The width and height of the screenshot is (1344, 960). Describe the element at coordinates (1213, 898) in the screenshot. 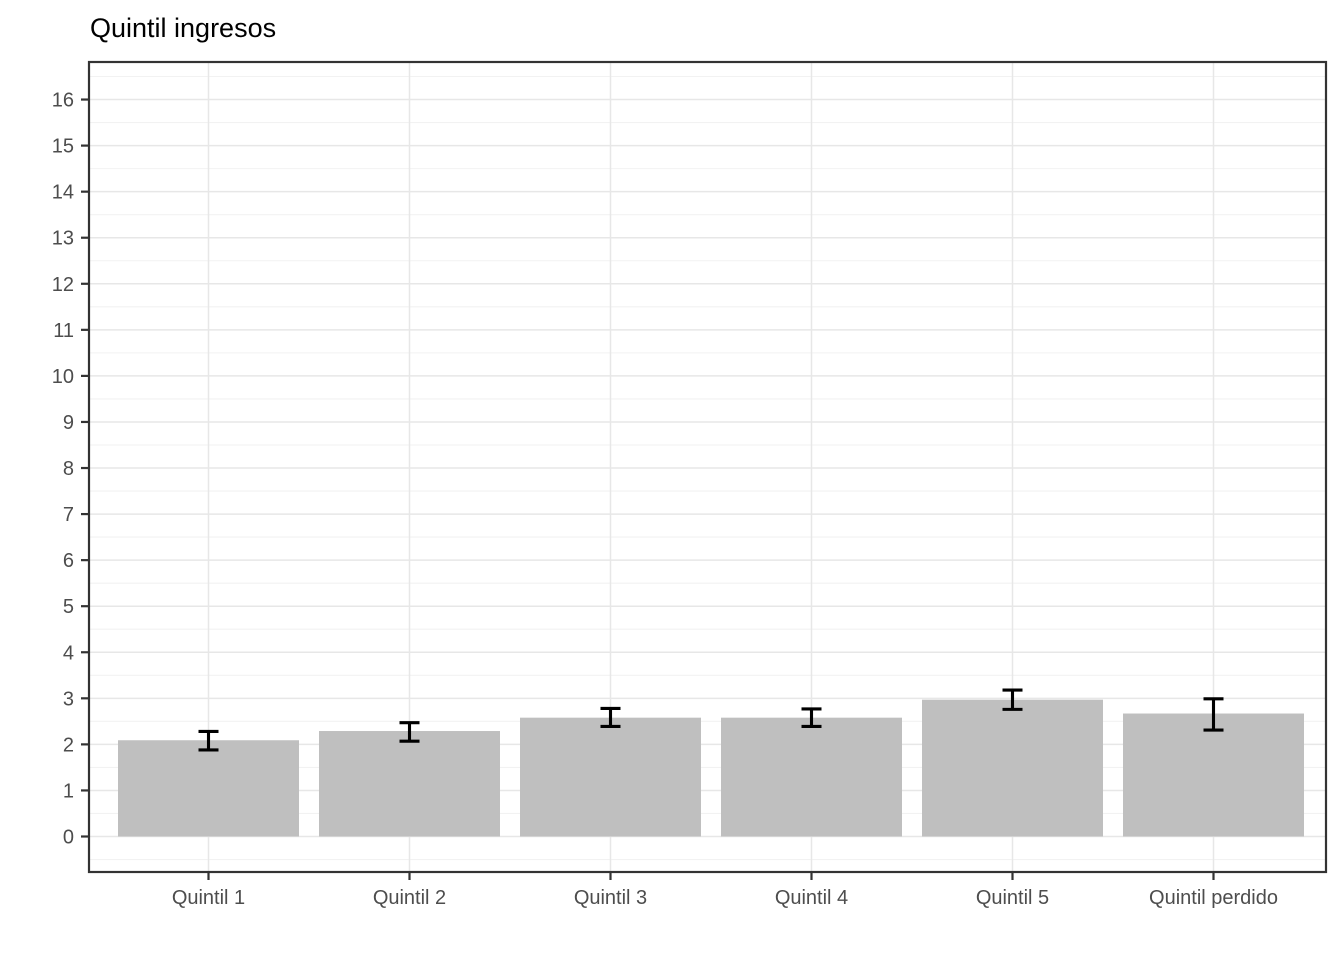

I see `x-axis-label: Quintil perdido` at that location.